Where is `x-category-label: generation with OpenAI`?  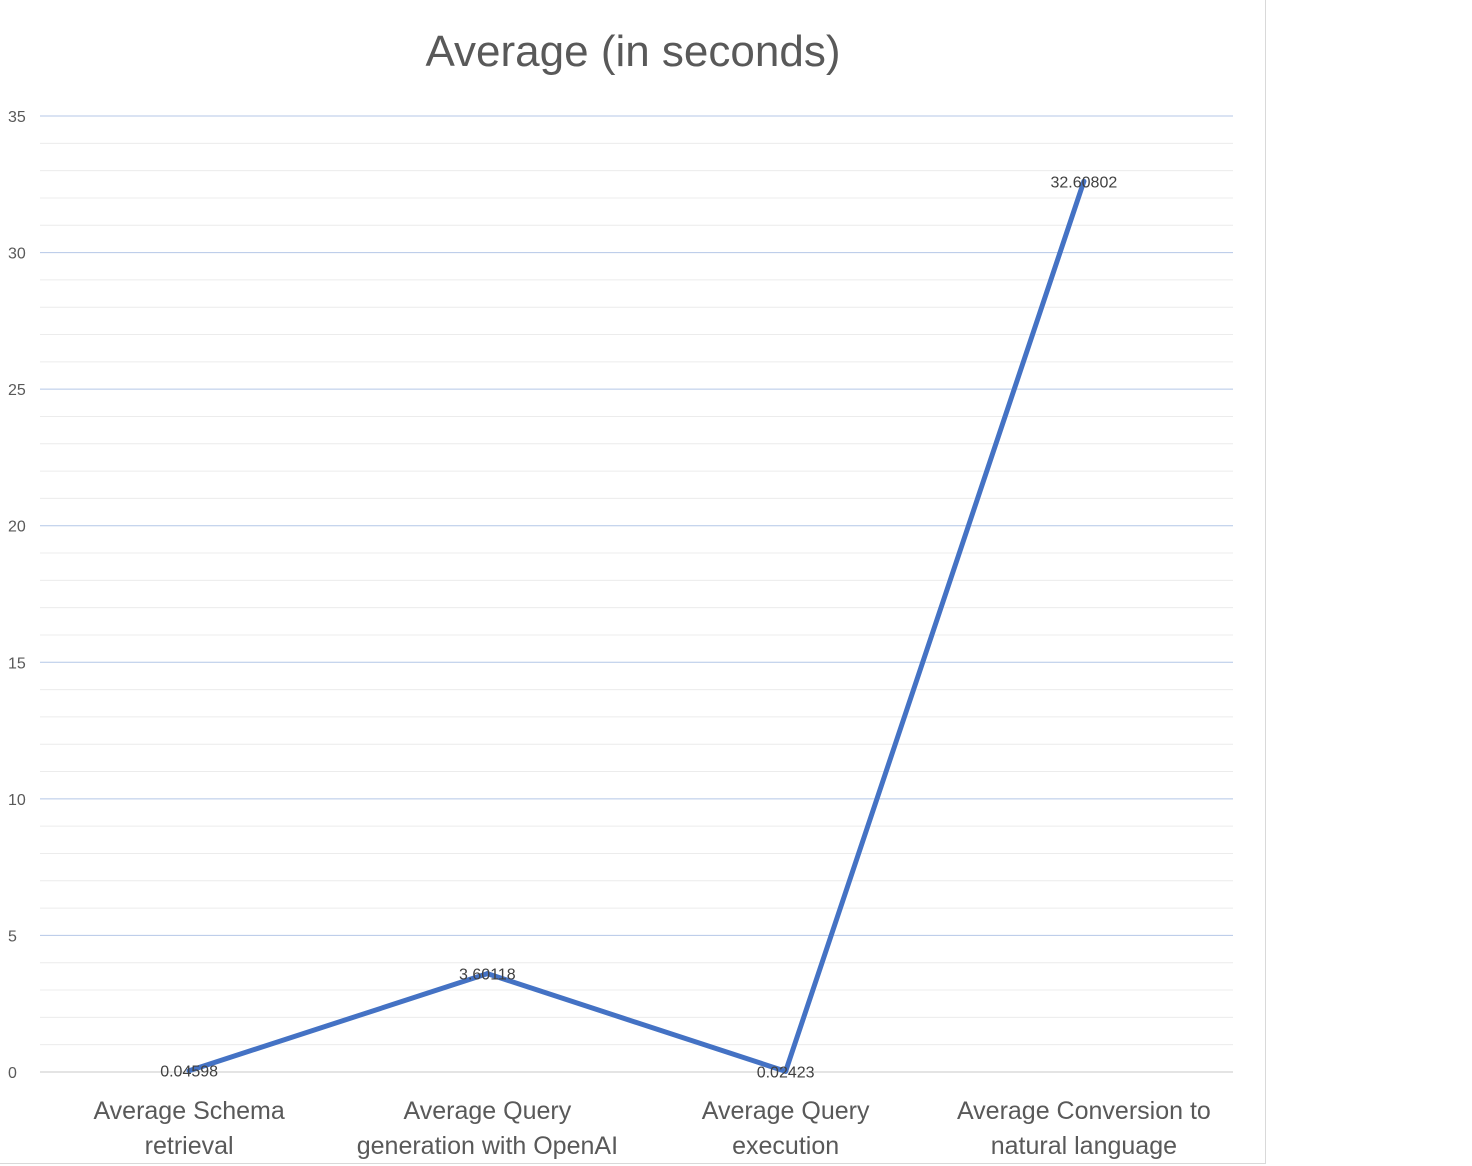
x-category-label: generation with OpenAI is located at coordinates (487, 1146).